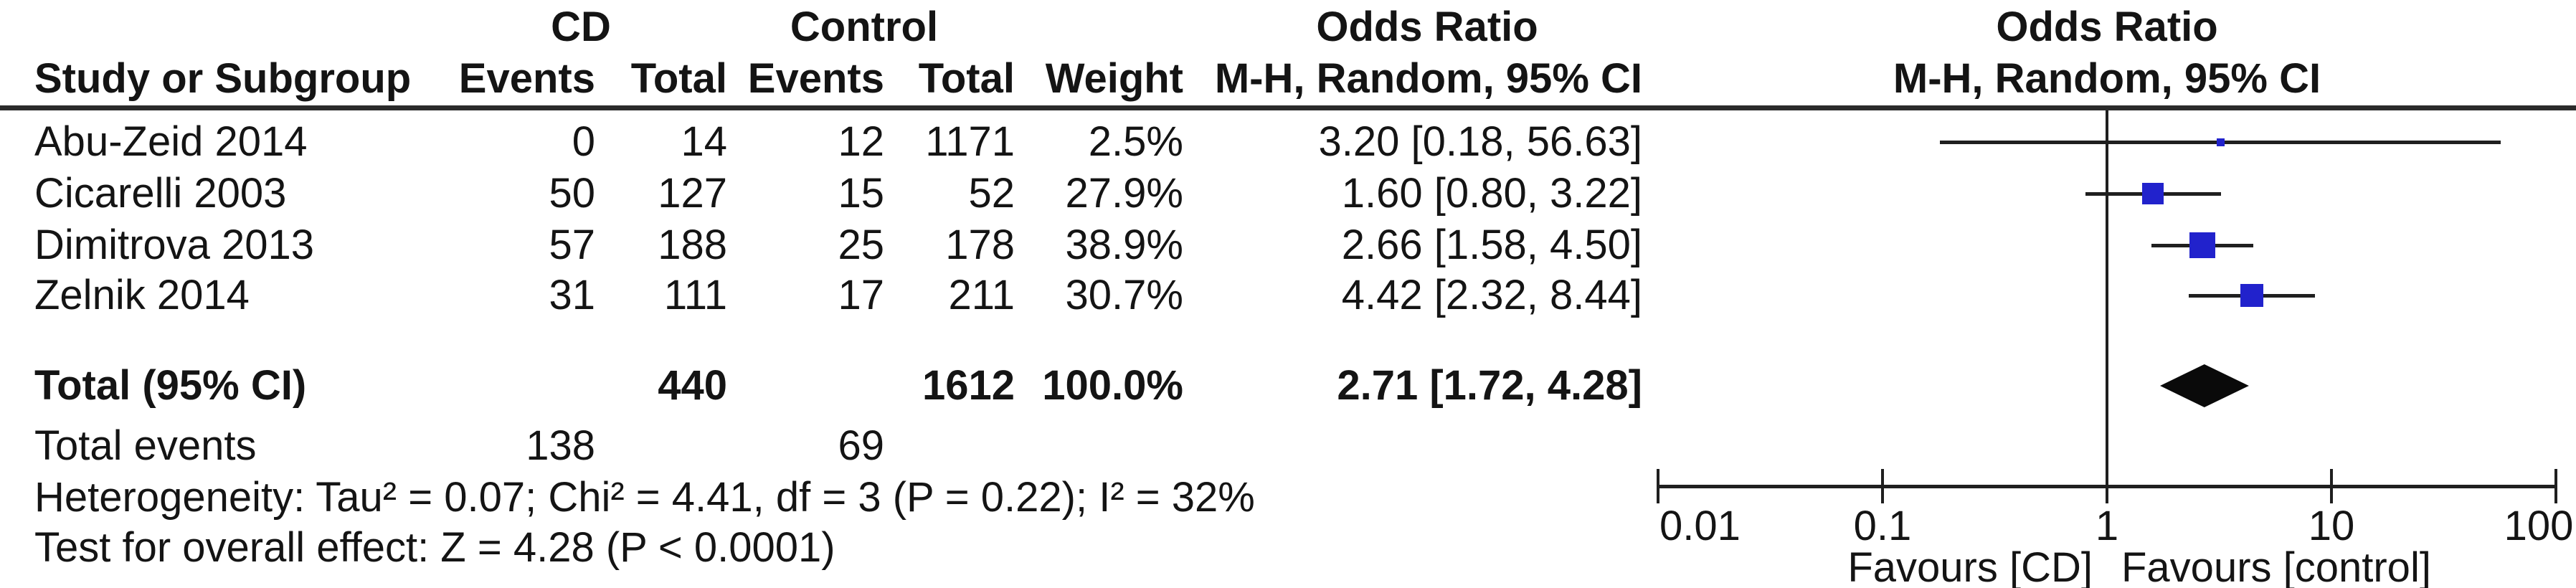  What do you see at coordinates (1882, 526) in the screenshot?
I see `x-axis-tick-label: 0.1` at bounding box center [1882, 526].